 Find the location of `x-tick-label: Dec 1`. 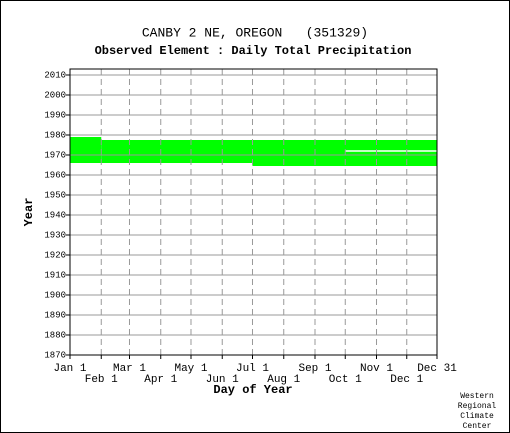

x-tick-label: Dec 1 is located at coordinates (406, 380).